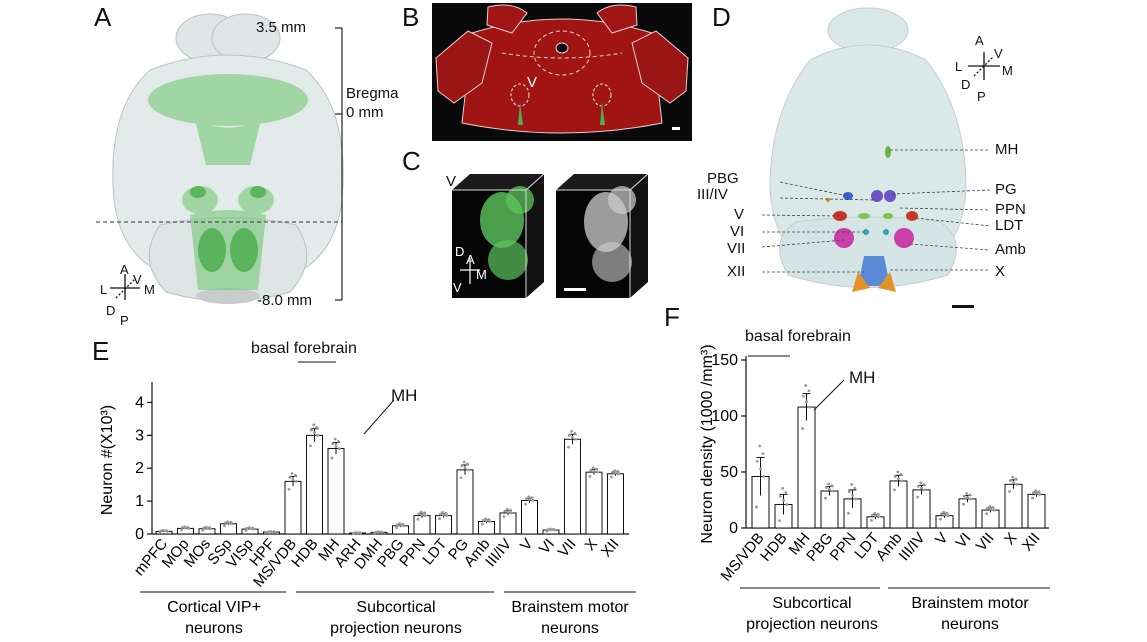 The width and height of the screenshot is (1147, 642). Describe the element at coordinates (979, 40) in the screenshot. I see `compass-d-anterior: A` at that location.